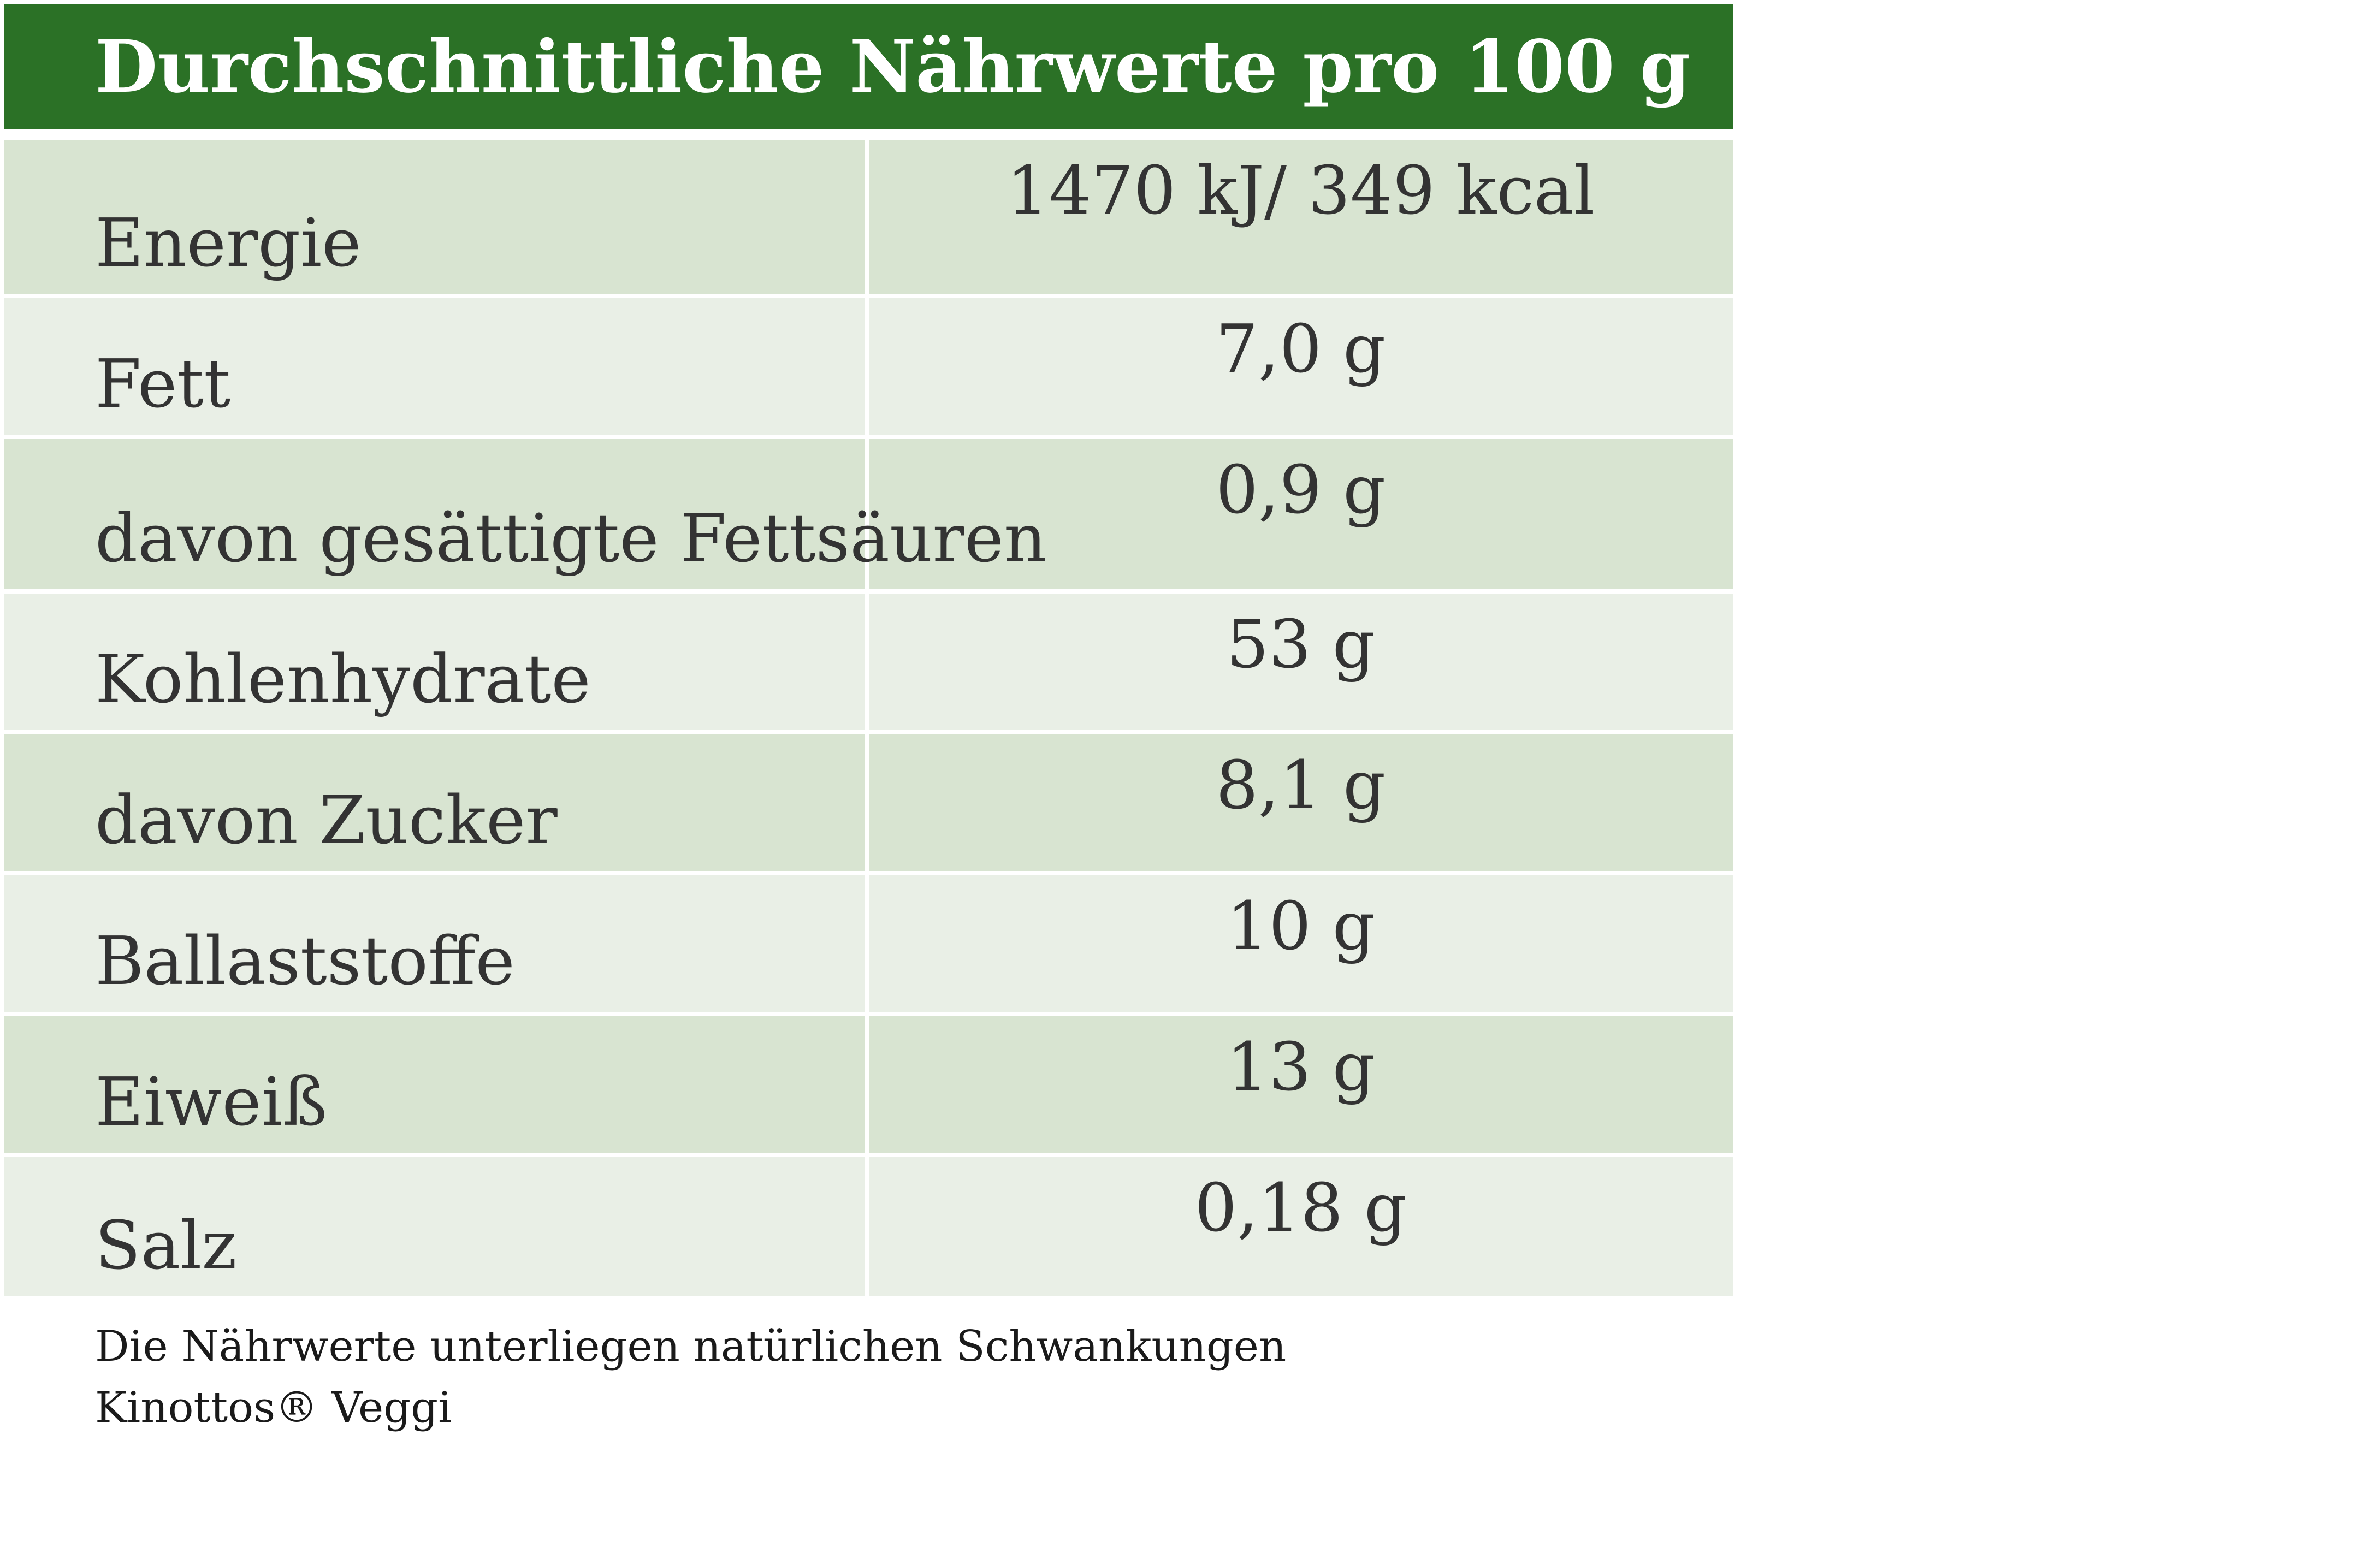  I want to click on table-row-kohlenhydrate: Kohlenhydrate 53 g, so click(868, 664).